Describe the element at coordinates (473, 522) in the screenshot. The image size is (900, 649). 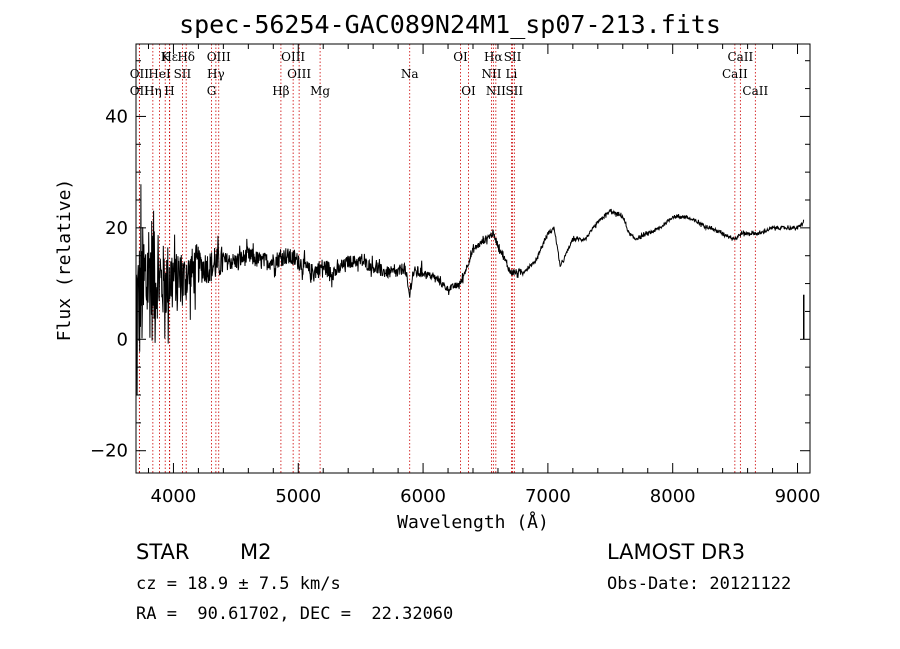
I see `x-axis-label: Wavelength (Å)` at that location.